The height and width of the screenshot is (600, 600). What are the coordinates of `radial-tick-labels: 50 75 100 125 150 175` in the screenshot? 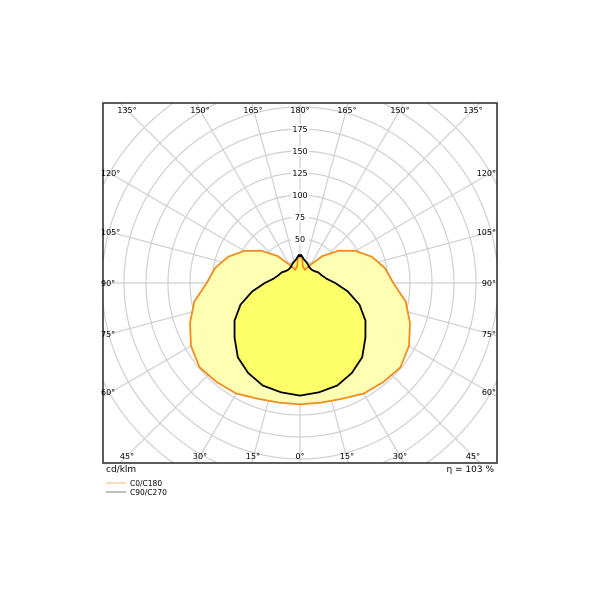 It's located at (300, 184).